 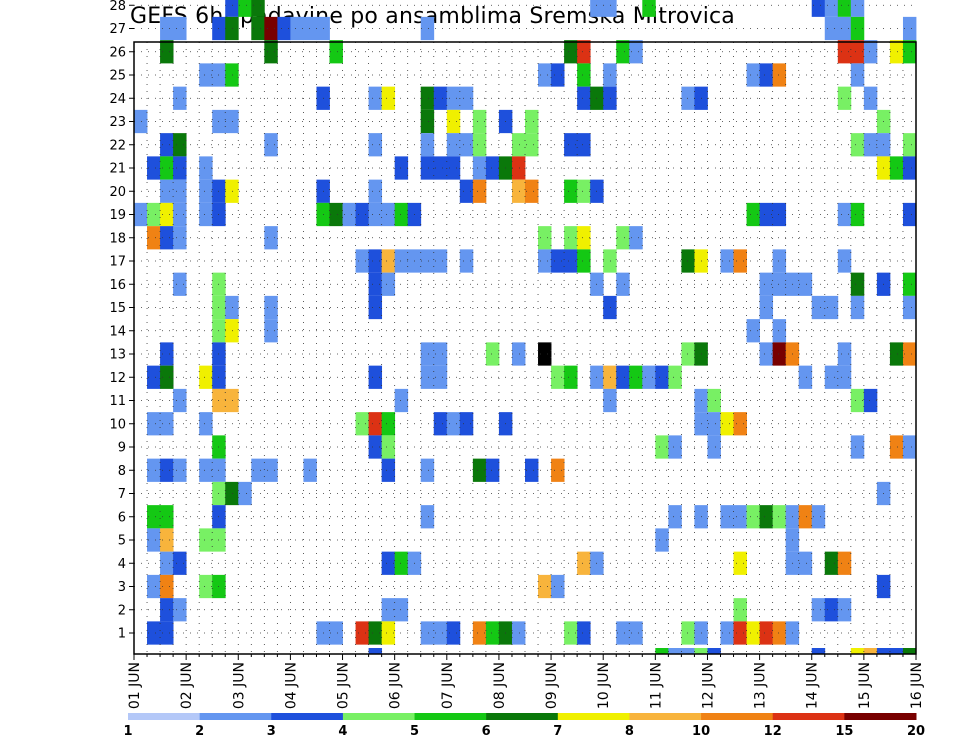 I want to click on colorbar: 1 2 3 4 5 6 7 8 10 12 15 20, so click(x=524, y=726).